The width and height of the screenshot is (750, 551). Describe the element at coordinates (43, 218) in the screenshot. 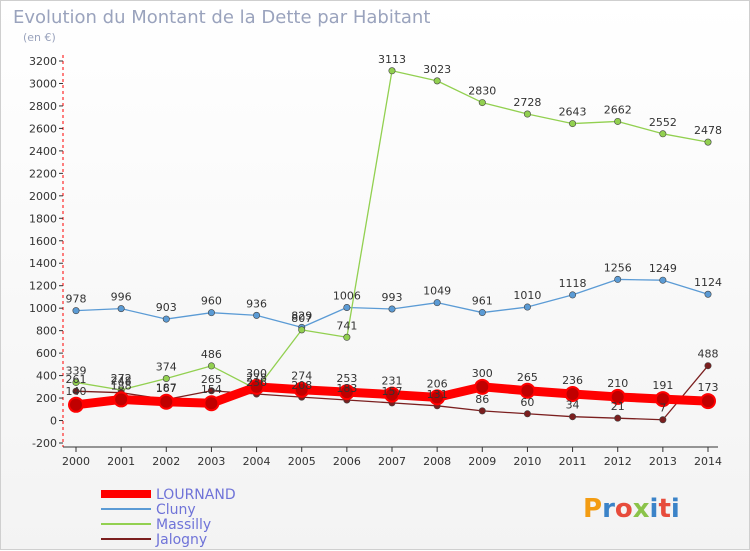

I see `y-tick-label: 1800` at that location.